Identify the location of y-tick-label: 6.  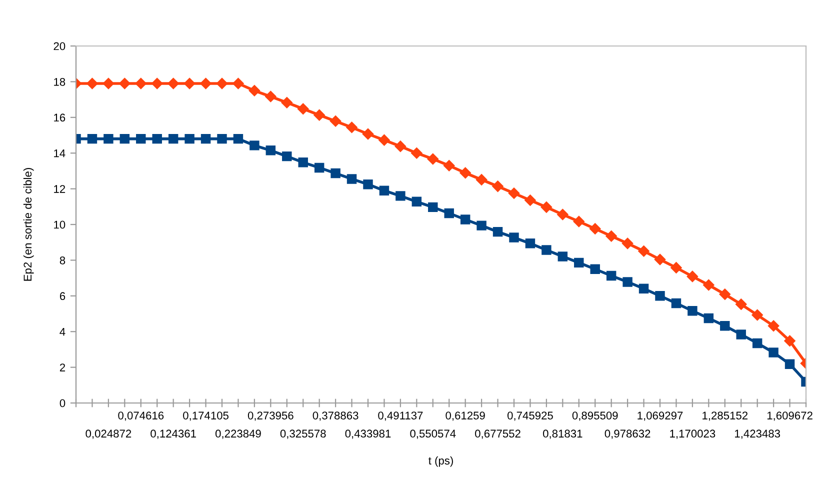
(63, 296).